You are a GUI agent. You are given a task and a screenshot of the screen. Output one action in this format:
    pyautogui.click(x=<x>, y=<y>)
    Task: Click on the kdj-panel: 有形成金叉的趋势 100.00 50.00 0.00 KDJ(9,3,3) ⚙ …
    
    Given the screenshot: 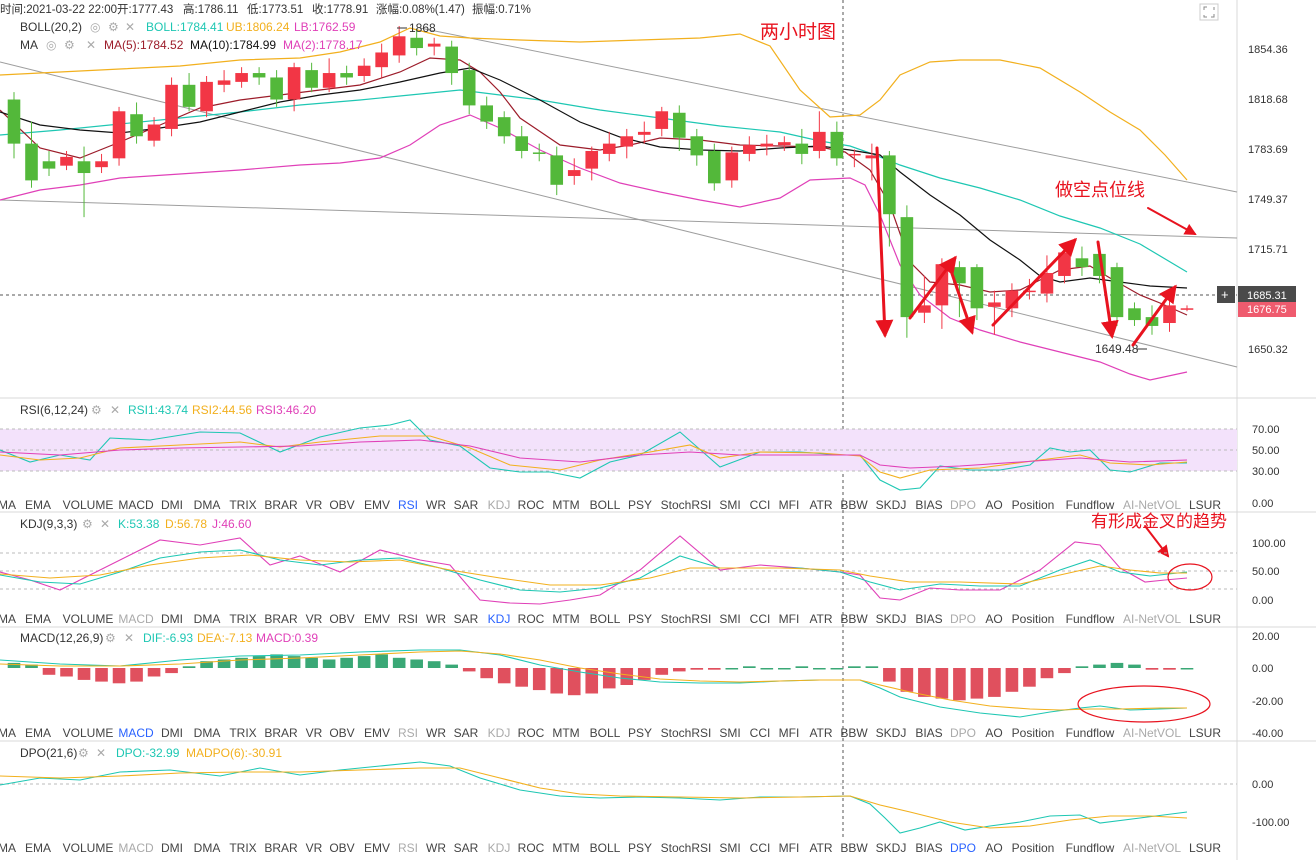 What is the action you would take?
    pyautogui.click(x=643, y=559)
    